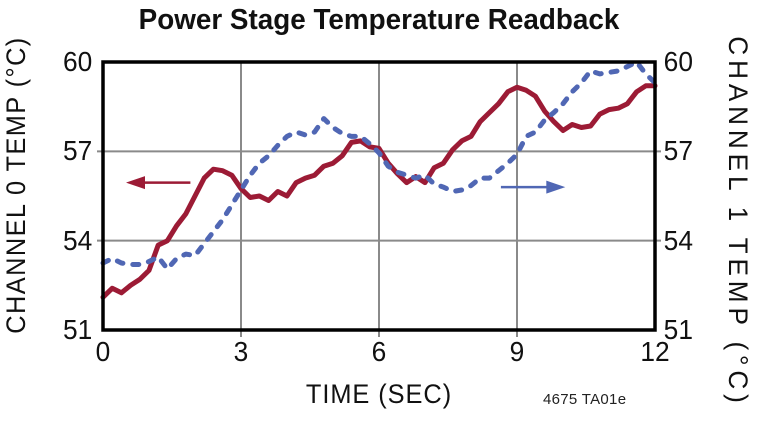 This screenshot has width=760, height=423. I want to click on chart-title: Power Stage Temperature Readback, so click(379, 20).